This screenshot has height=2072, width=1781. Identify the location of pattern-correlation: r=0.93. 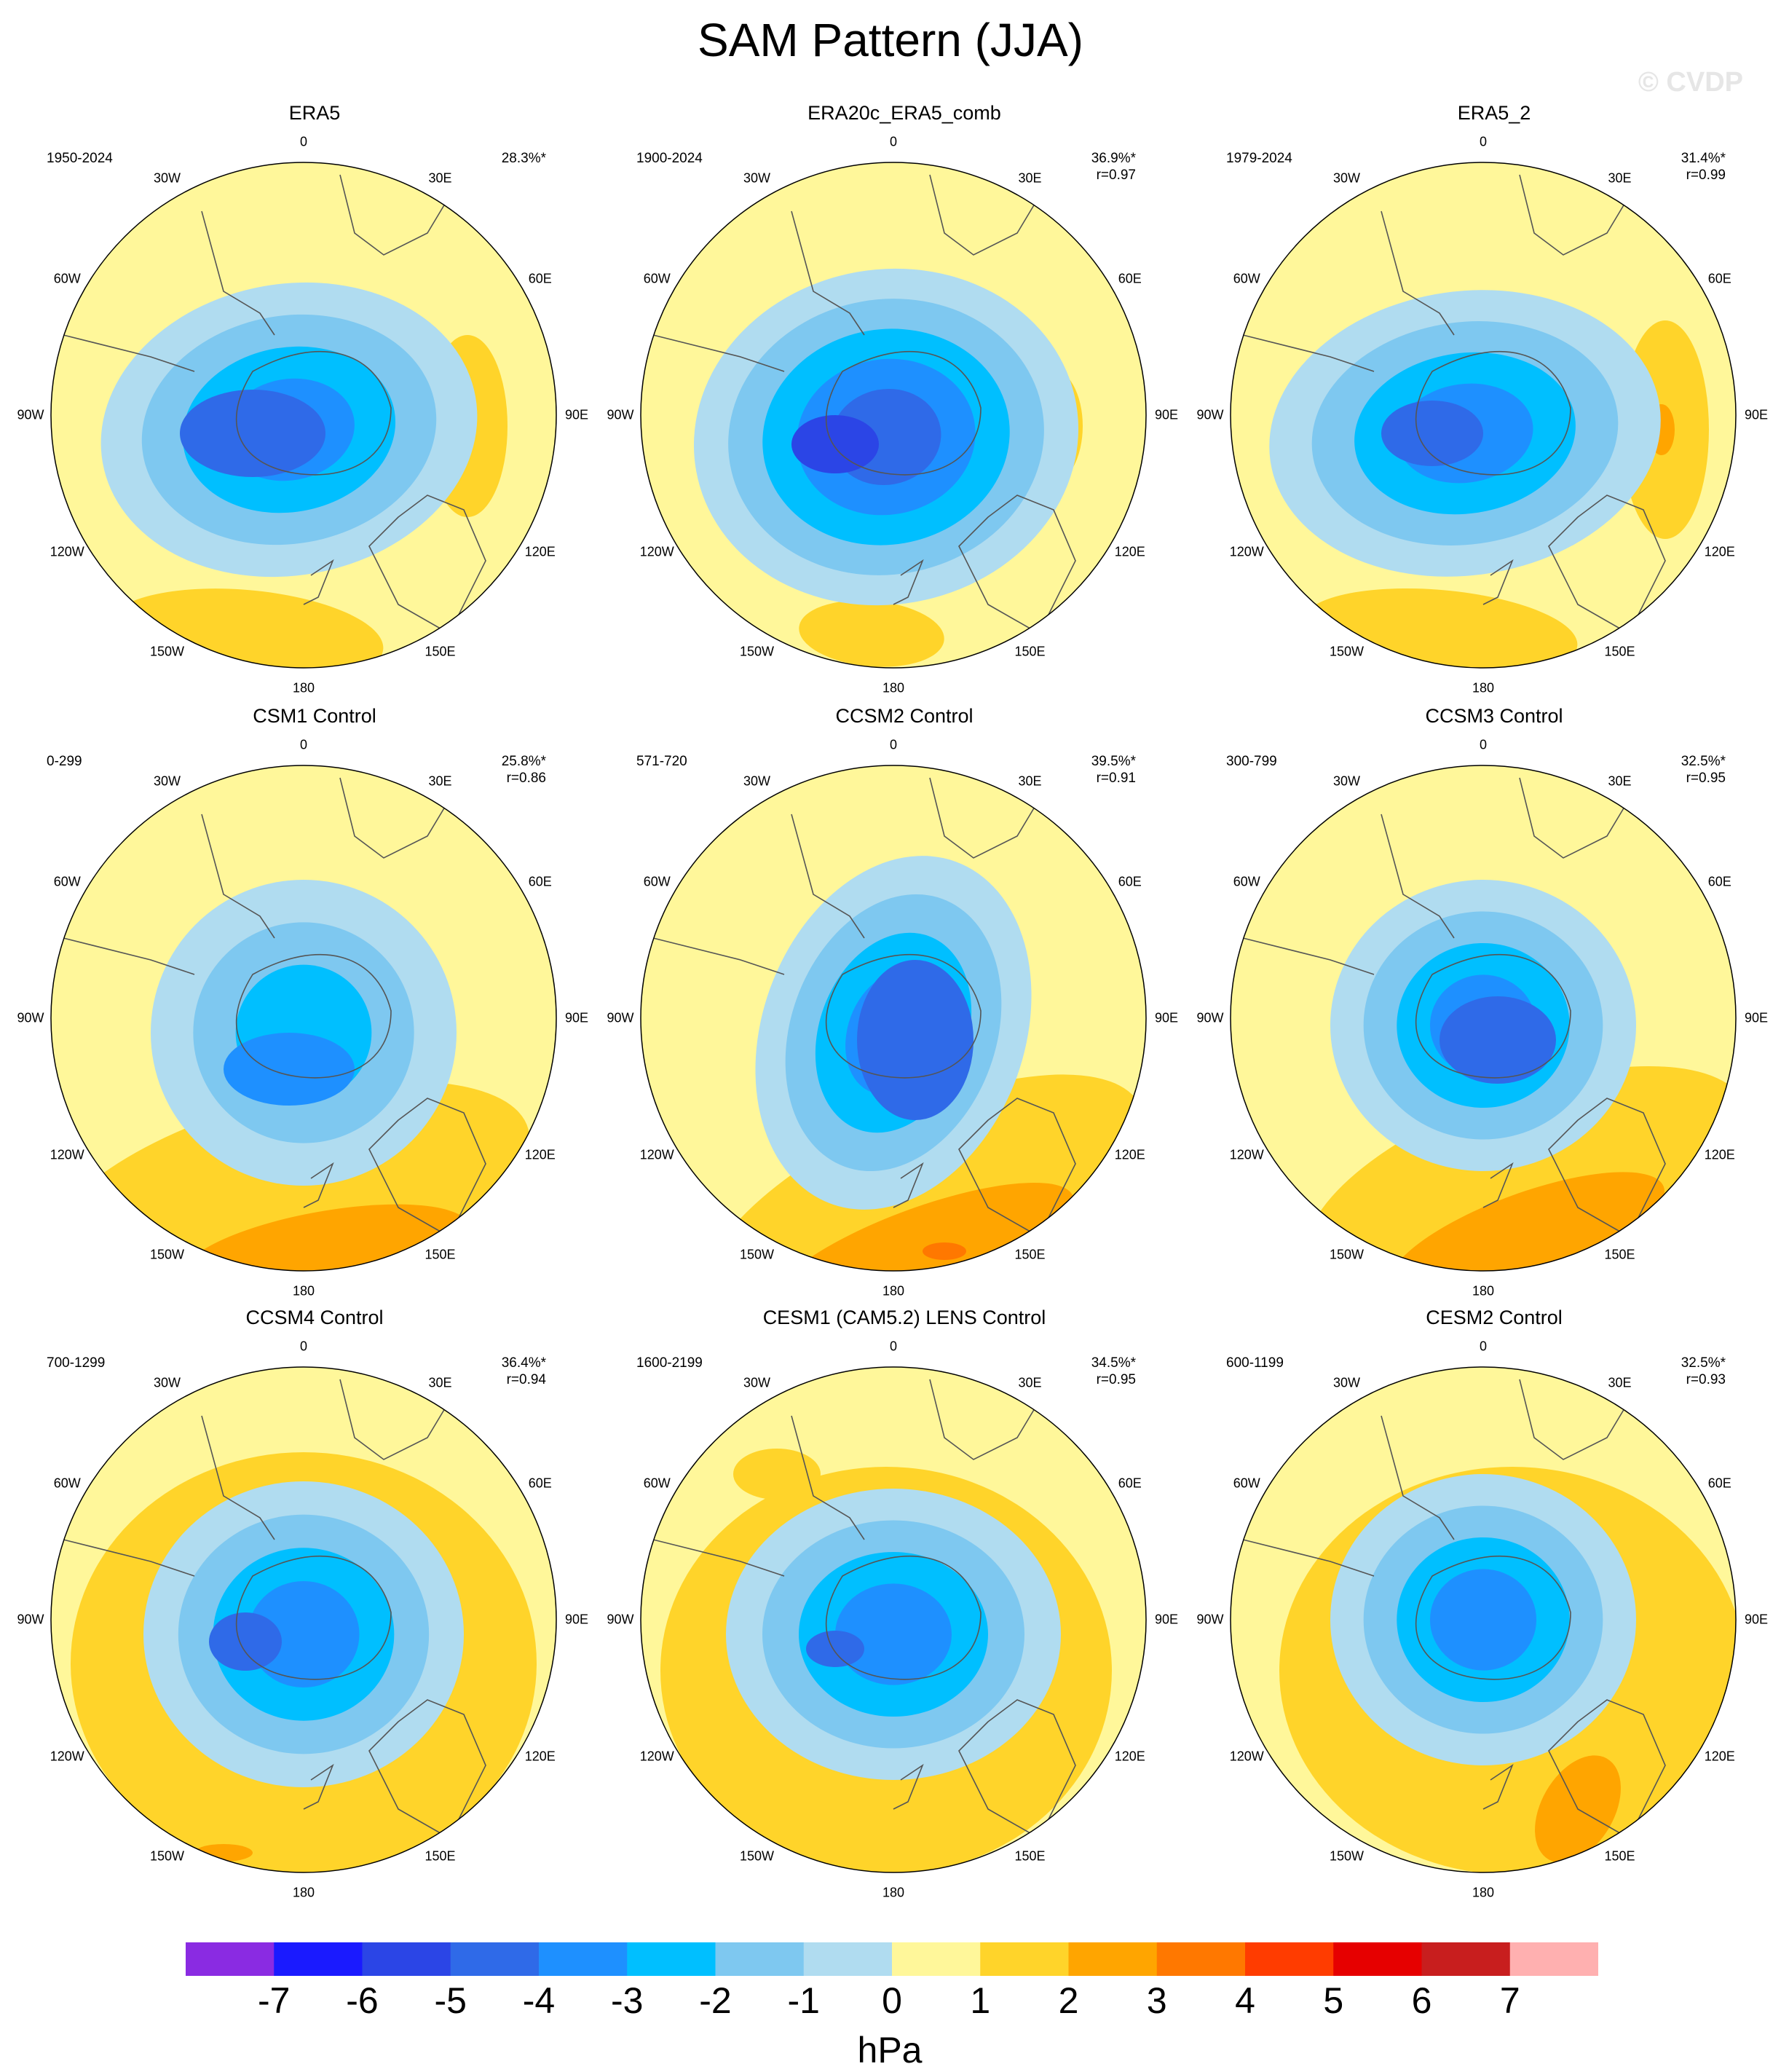
(1706, 1379).